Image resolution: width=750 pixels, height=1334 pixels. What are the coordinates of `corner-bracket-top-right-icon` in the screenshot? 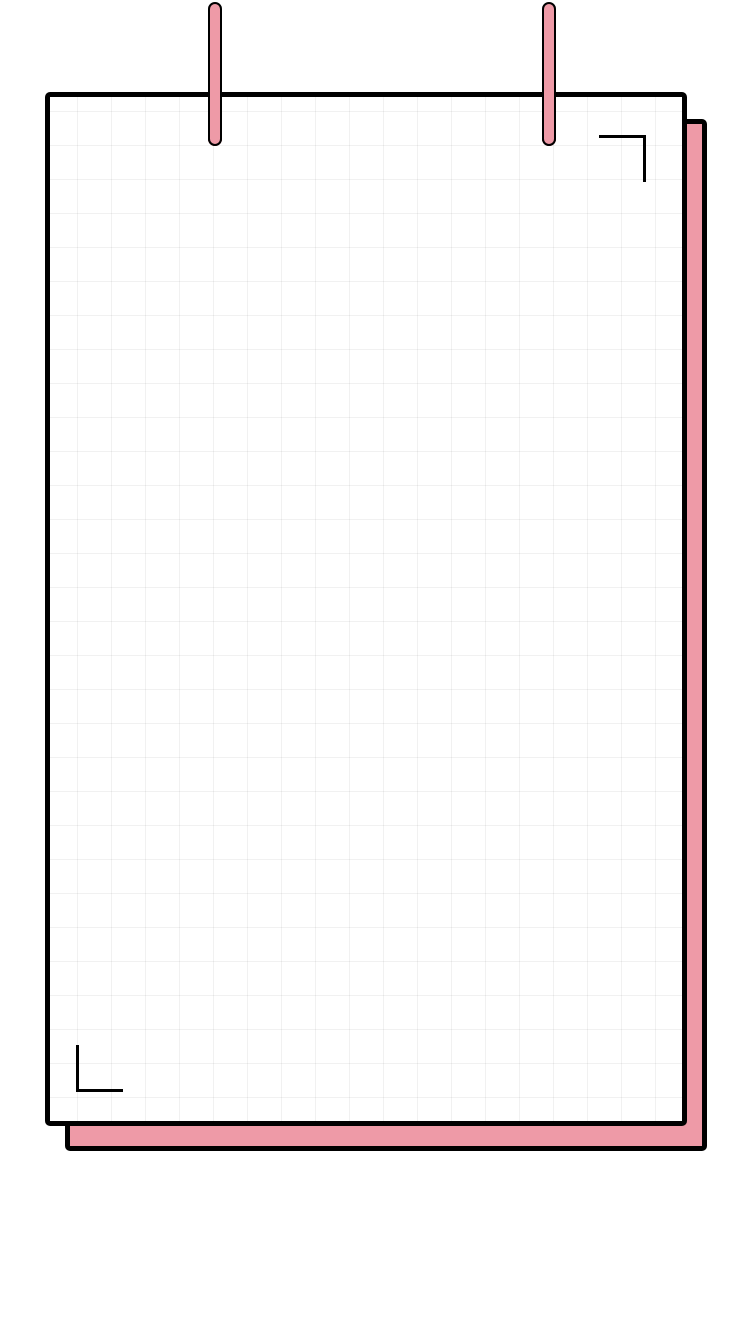 It's located at (622, 158).